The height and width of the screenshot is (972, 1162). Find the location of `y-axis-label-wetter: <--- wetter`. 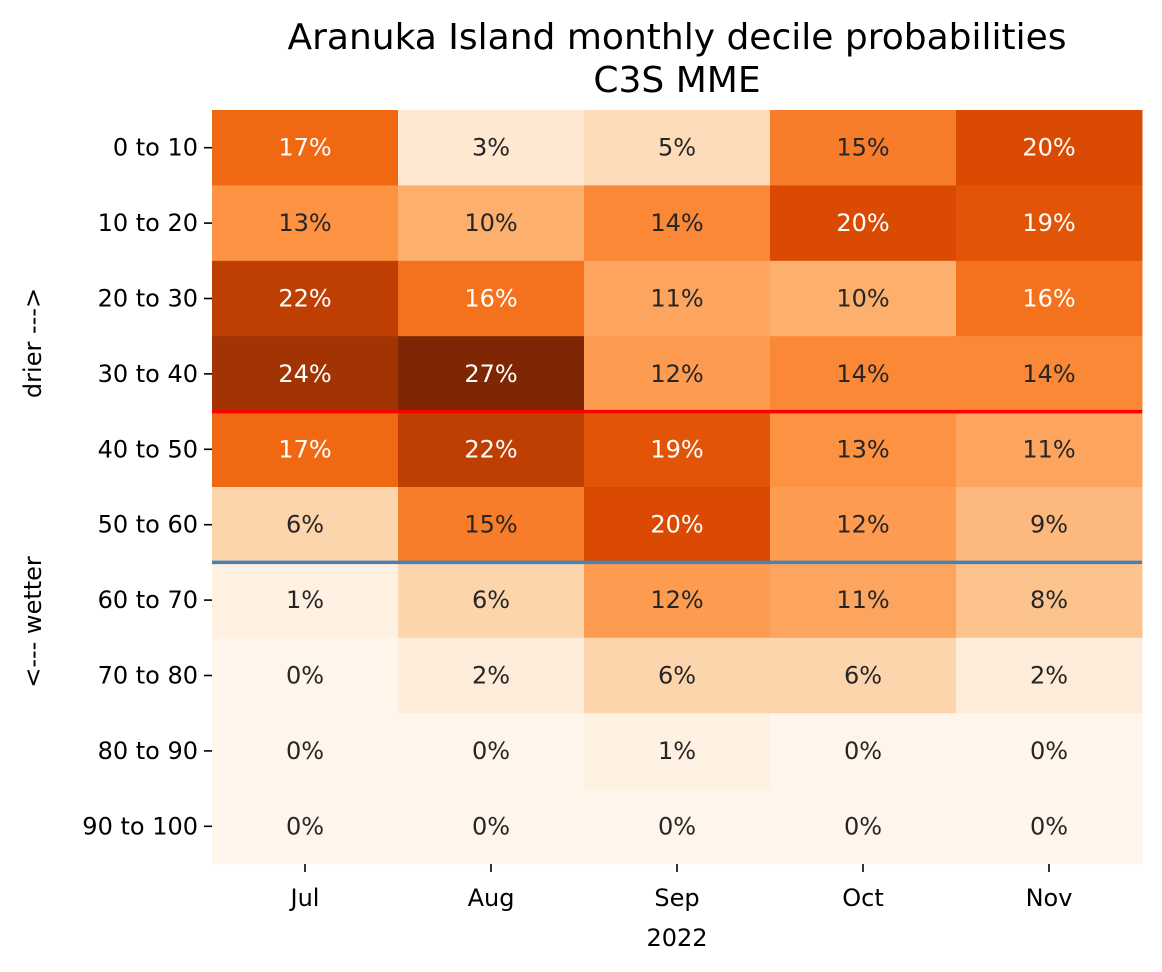

y-axis-label-wetter: <--- wetter is located at coordinates (33, 622).